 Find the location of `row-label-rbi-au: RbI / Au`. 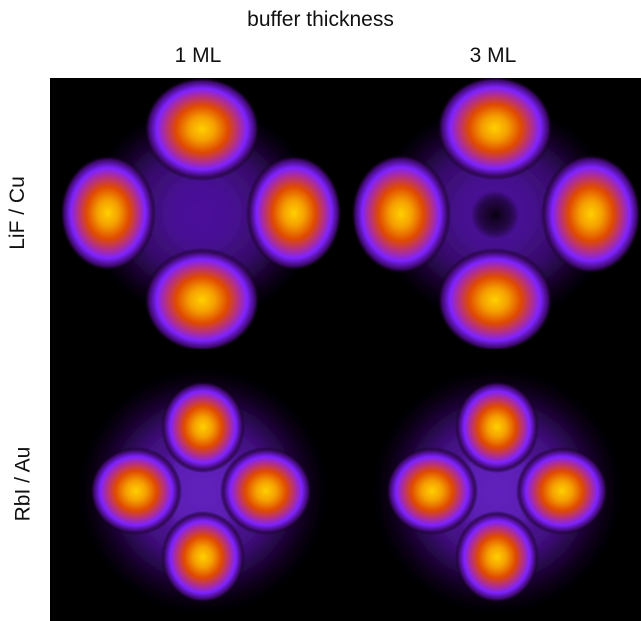

row-label-rbi-au: RbI / Au is located at coordinates (23, 484).